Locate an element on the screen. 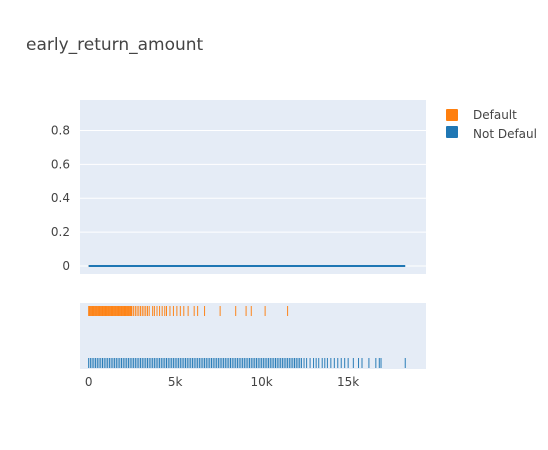 This screenshot has height=450, width=548. legend: Default Not Defaul is located at coordinates (491, 124).